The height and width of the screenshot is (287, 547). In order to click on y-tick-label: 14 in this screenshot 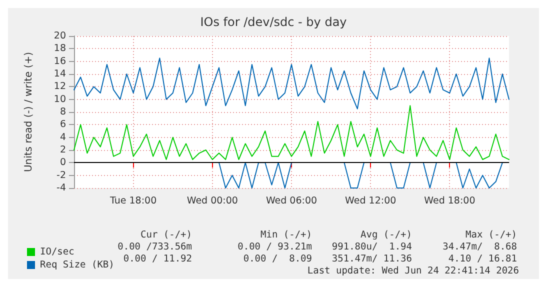, I will do `click(60, 74)`.